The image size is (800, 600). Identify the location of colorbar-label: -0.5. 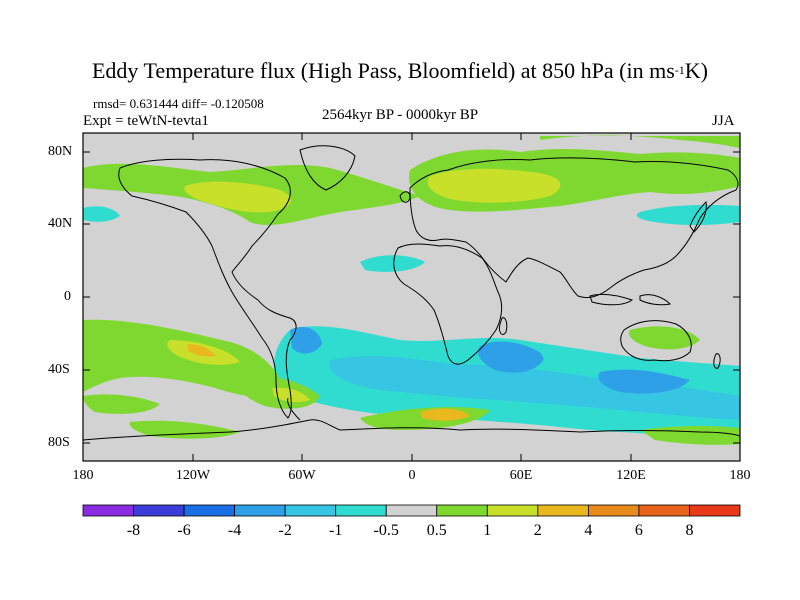
(386, 530).